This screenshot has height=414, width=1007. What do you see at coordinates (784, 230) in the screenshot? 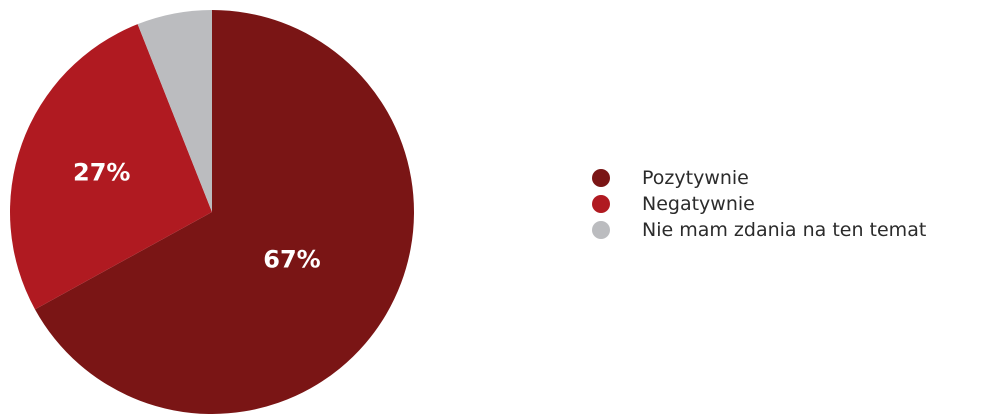
I see `legend-label: Nie mam zdania na ten temat` at bounding box center [784, 230].